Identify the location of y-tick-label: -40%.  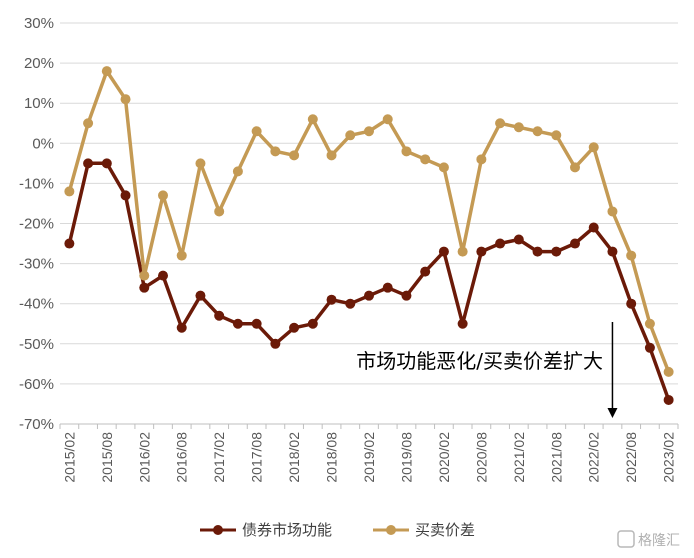
(36, 304).